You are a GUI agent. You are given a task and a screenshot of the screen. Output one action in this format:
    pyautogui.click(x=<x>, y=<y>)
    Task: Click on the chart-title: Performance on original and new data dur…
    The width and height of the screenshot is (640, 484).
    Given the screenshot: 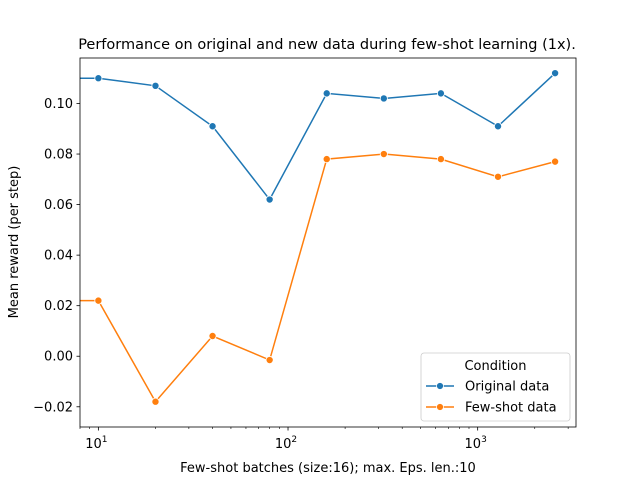 What is the action you would take?
    pyautogui.click(x=327, y=45)
    